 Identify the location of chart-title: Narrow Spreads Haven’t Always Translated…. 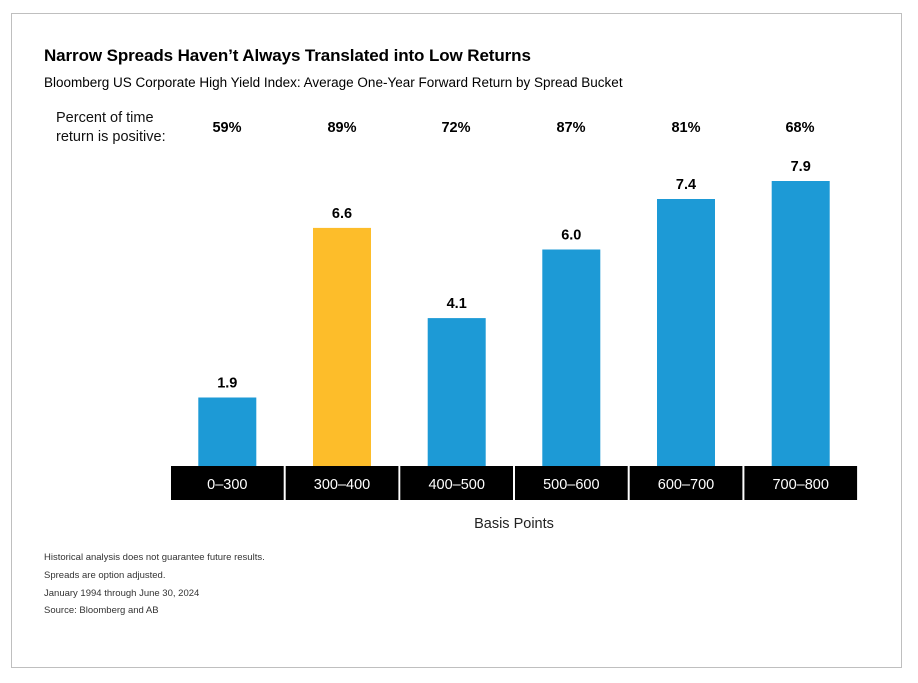
(287, 55).